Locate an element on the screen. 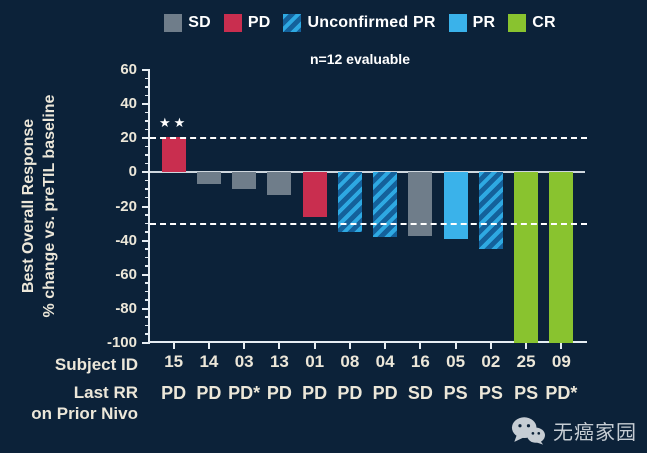 Image resolution: width=647 pixels, height=453 pixels. watermark: 无癌家园 is located at coordinates (574, 430).